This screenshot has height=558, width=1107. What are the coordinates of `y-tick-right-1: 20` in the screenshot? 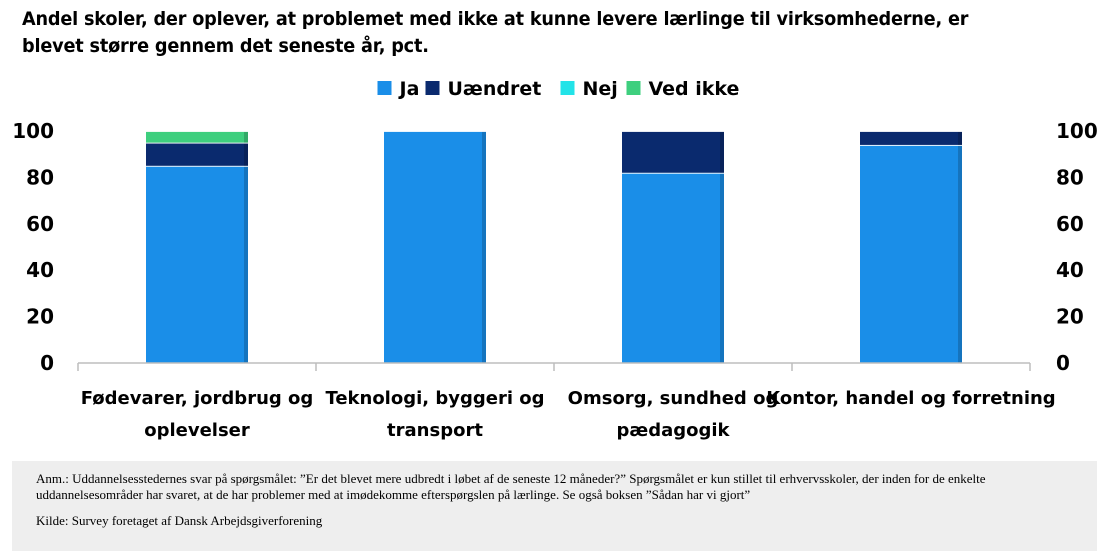 It's located at (1070, 317).